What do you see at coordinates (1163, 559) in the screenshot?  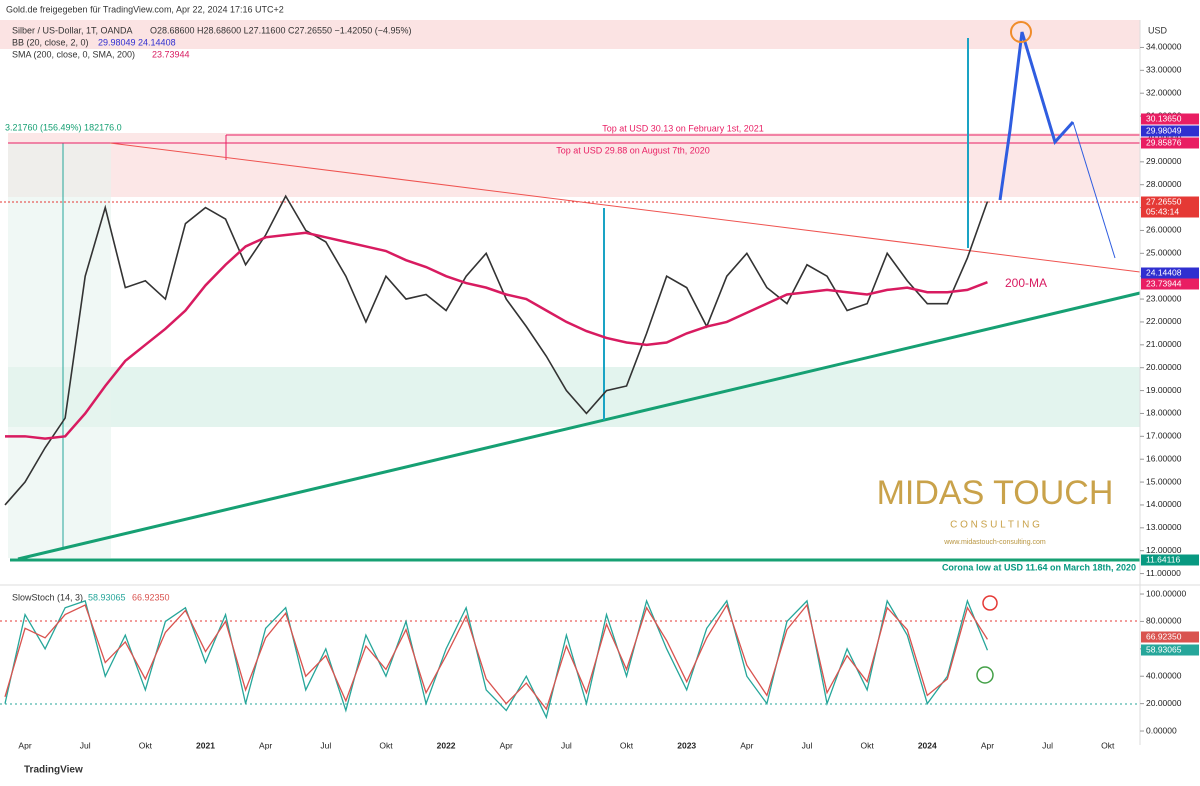 I see `price-label: 11.64116` at bounding box center [1163, 559].